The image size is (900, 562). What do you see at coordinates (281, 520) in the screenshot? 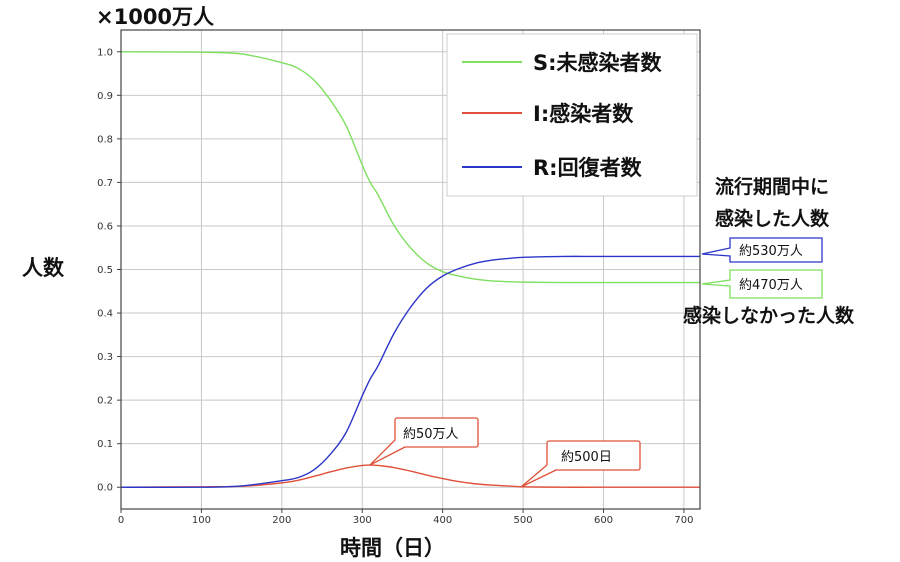
I see `x-tick-label: 200` at bounding box center [281, 520].